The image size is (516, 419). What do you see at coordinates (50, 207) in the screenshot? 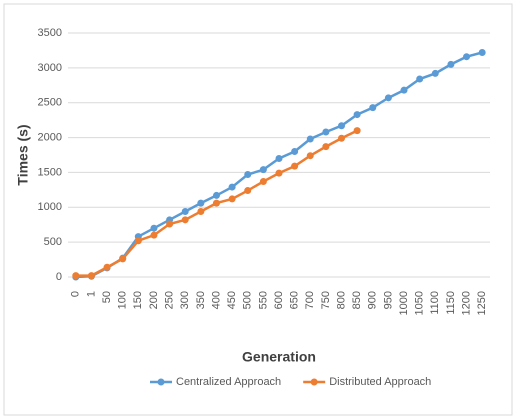
I see `y-tick-label: 1000` at bounding box center [50, 207].